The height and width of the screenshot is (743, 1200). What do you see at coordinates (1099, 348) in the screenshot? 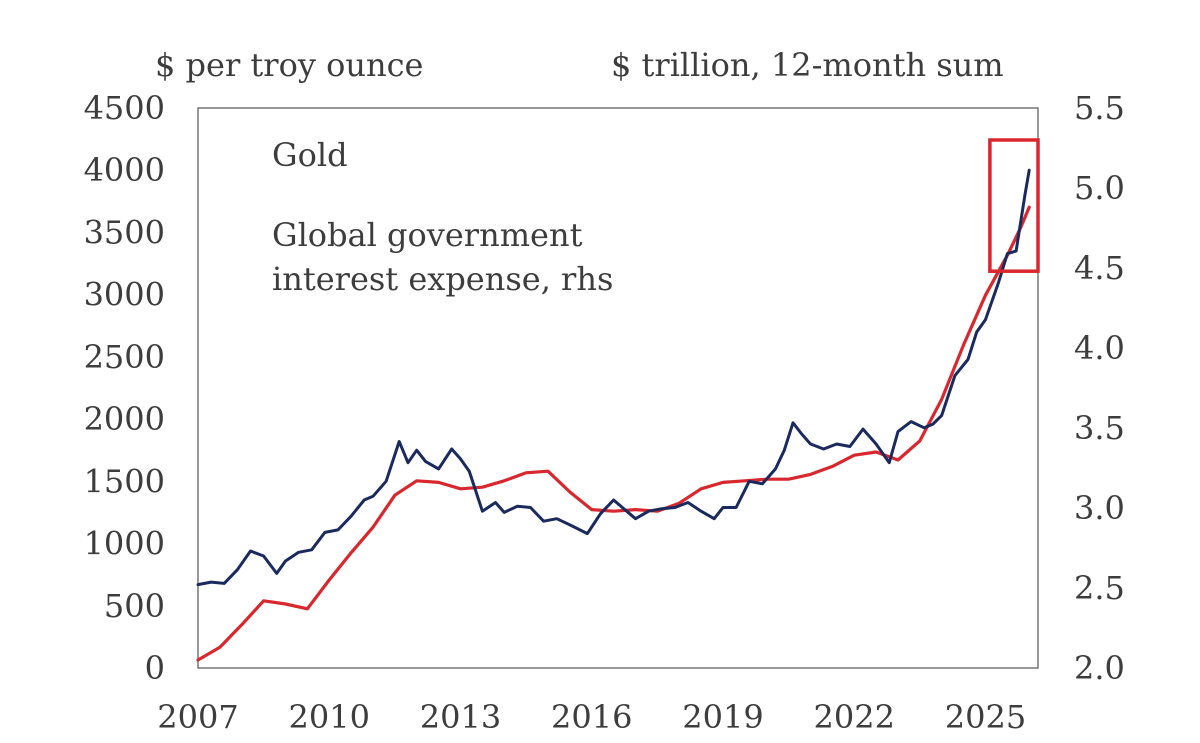
I see `right-tick-label: 4.0` at bounding box center [1099, 348].